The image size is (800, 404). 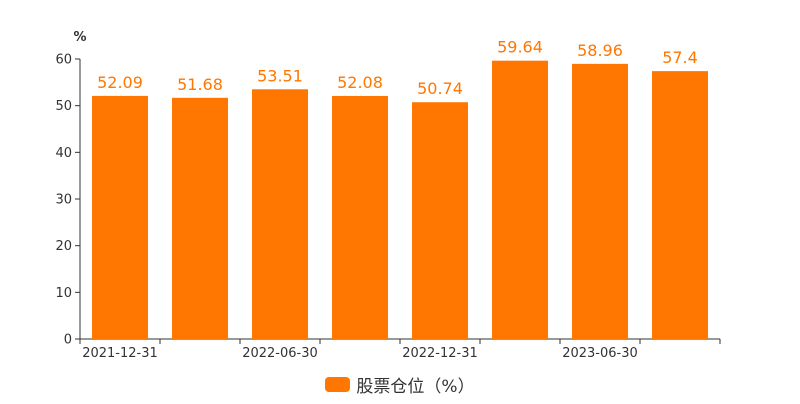 I want to click on bar-value-label: 57.4, so click(x=680, y=57).